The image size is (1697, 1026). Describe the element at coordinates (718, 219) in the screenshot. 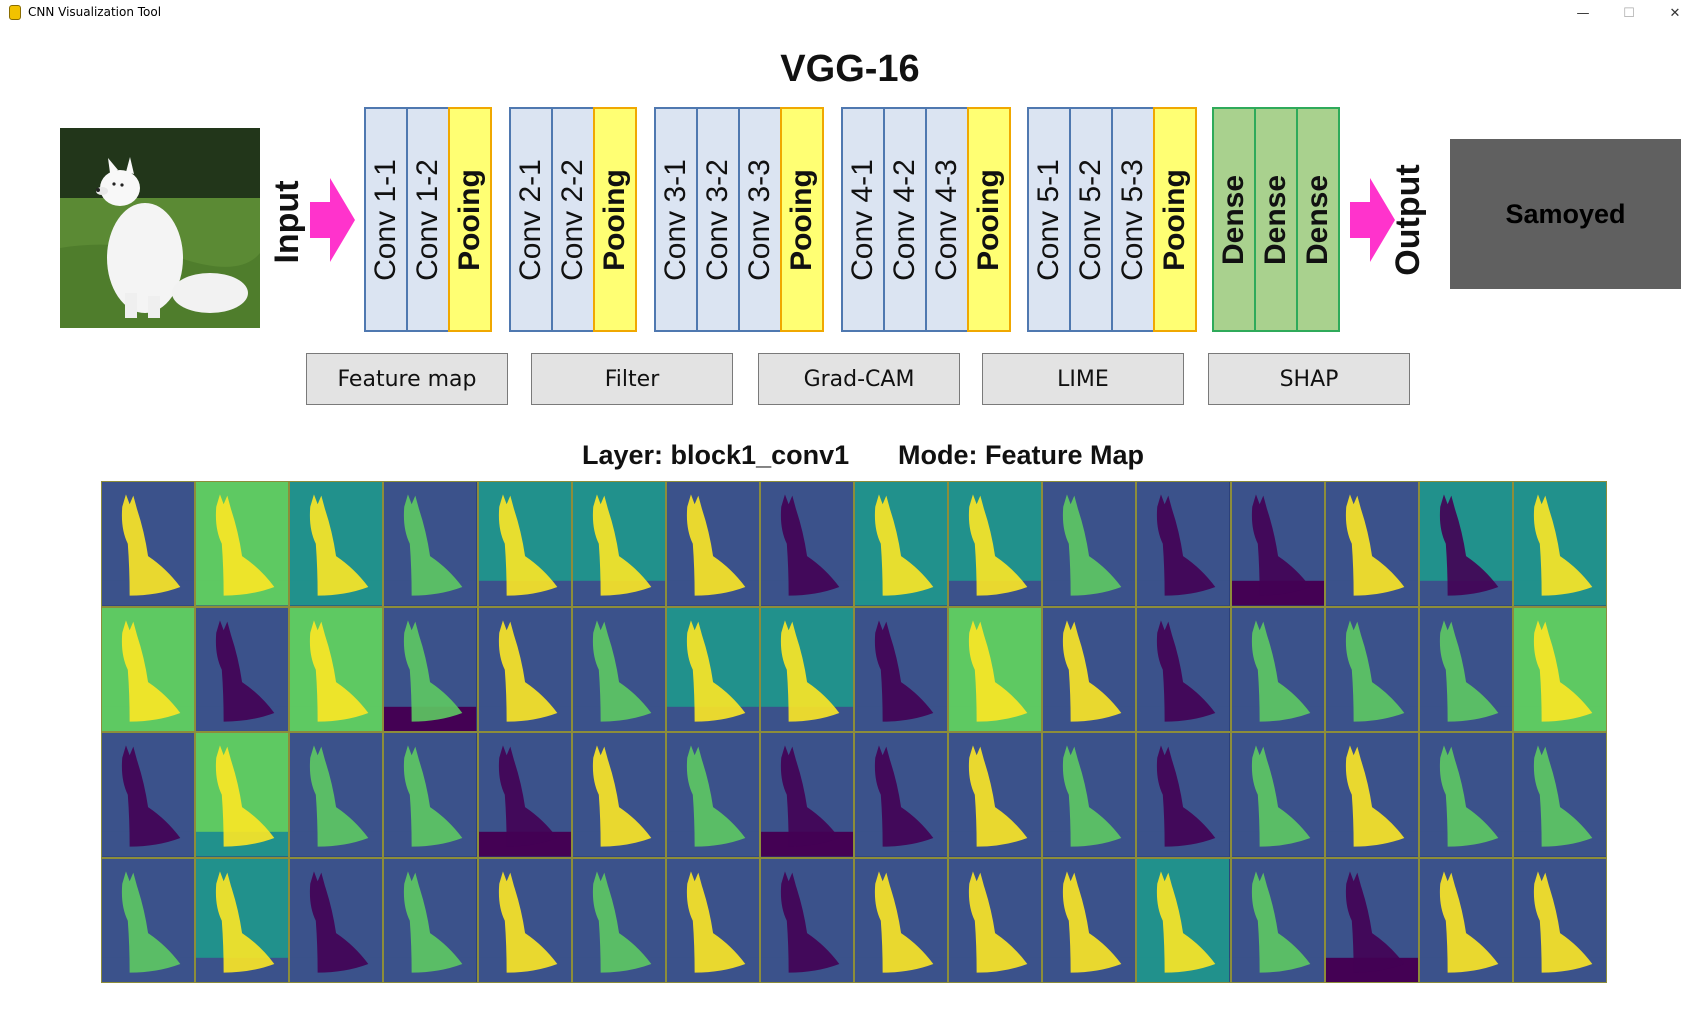

I see `layer-conv3-2: Conv 3-2` at that location.